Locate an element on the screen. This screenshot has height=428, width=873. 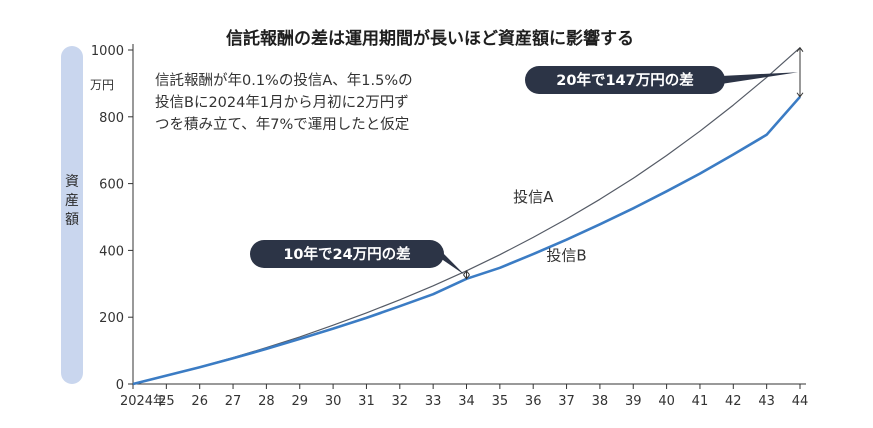
y-axis-label-pill is located at coordinates (72, 215).